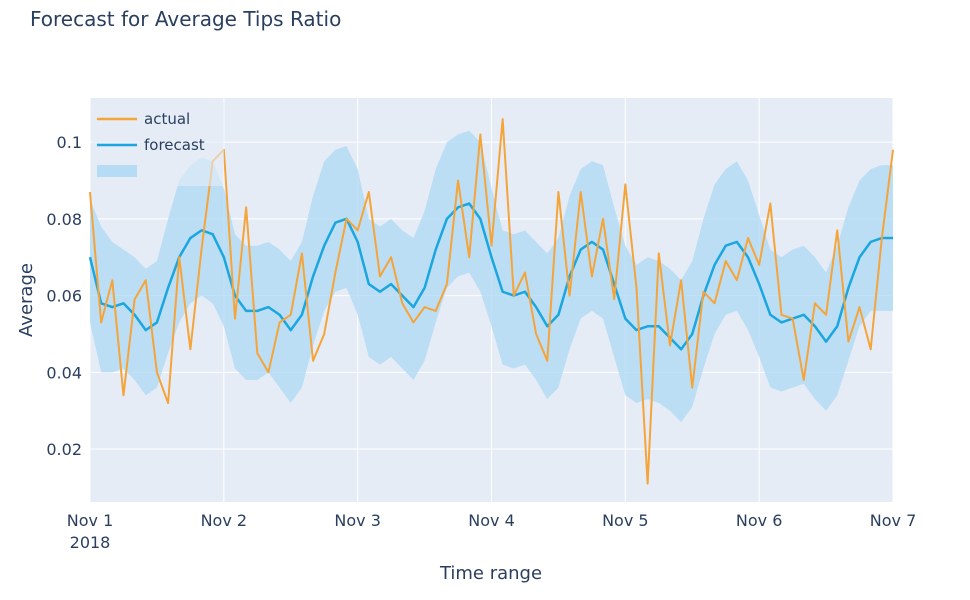 The height and width of the screenshot is (600, 970). Describe the element at coordinates (490, 573) in the screenshot. I see `x-axis-title: Time range` at that location.